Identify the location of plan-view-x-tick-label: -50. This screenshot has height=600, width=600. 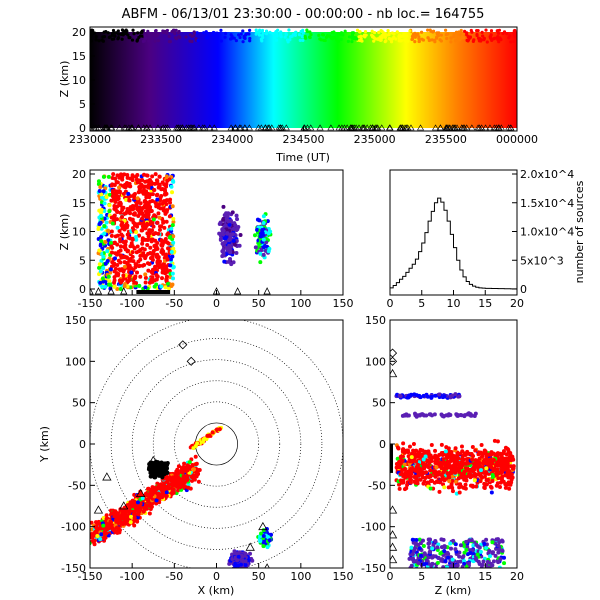
(174, 576).